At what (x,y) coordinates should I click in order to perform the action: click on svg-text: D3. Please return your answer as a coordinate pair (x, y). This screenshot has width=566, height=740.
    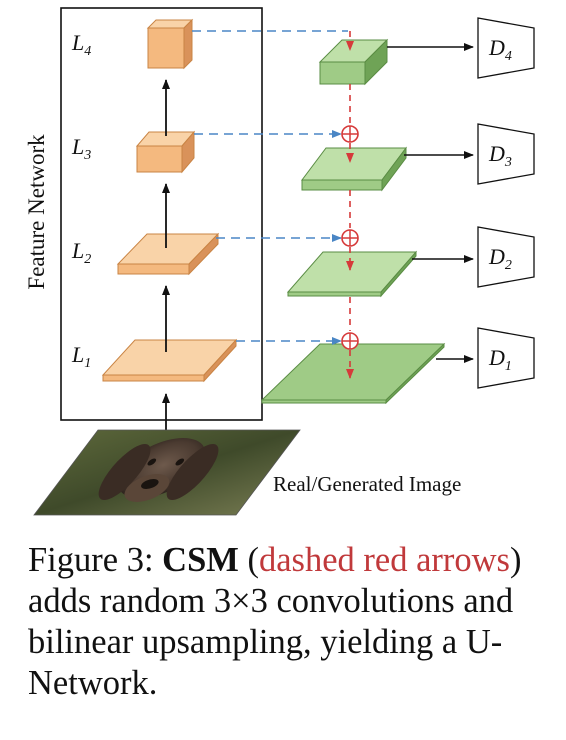
    Looking at the image, I should click on (500, 155).